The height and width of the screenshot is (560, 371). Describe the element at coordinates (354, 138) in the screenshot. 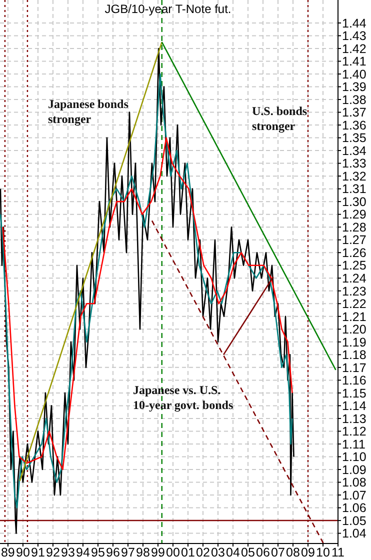

I see `y-tick-label: 1.35` at that location.